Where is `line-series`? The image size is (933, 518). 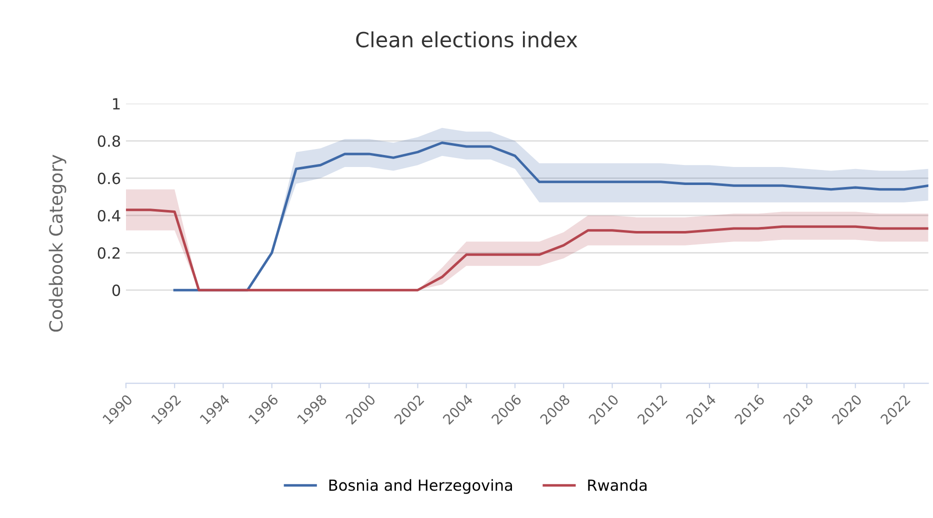 line-series is located at coordinates (527, 250).